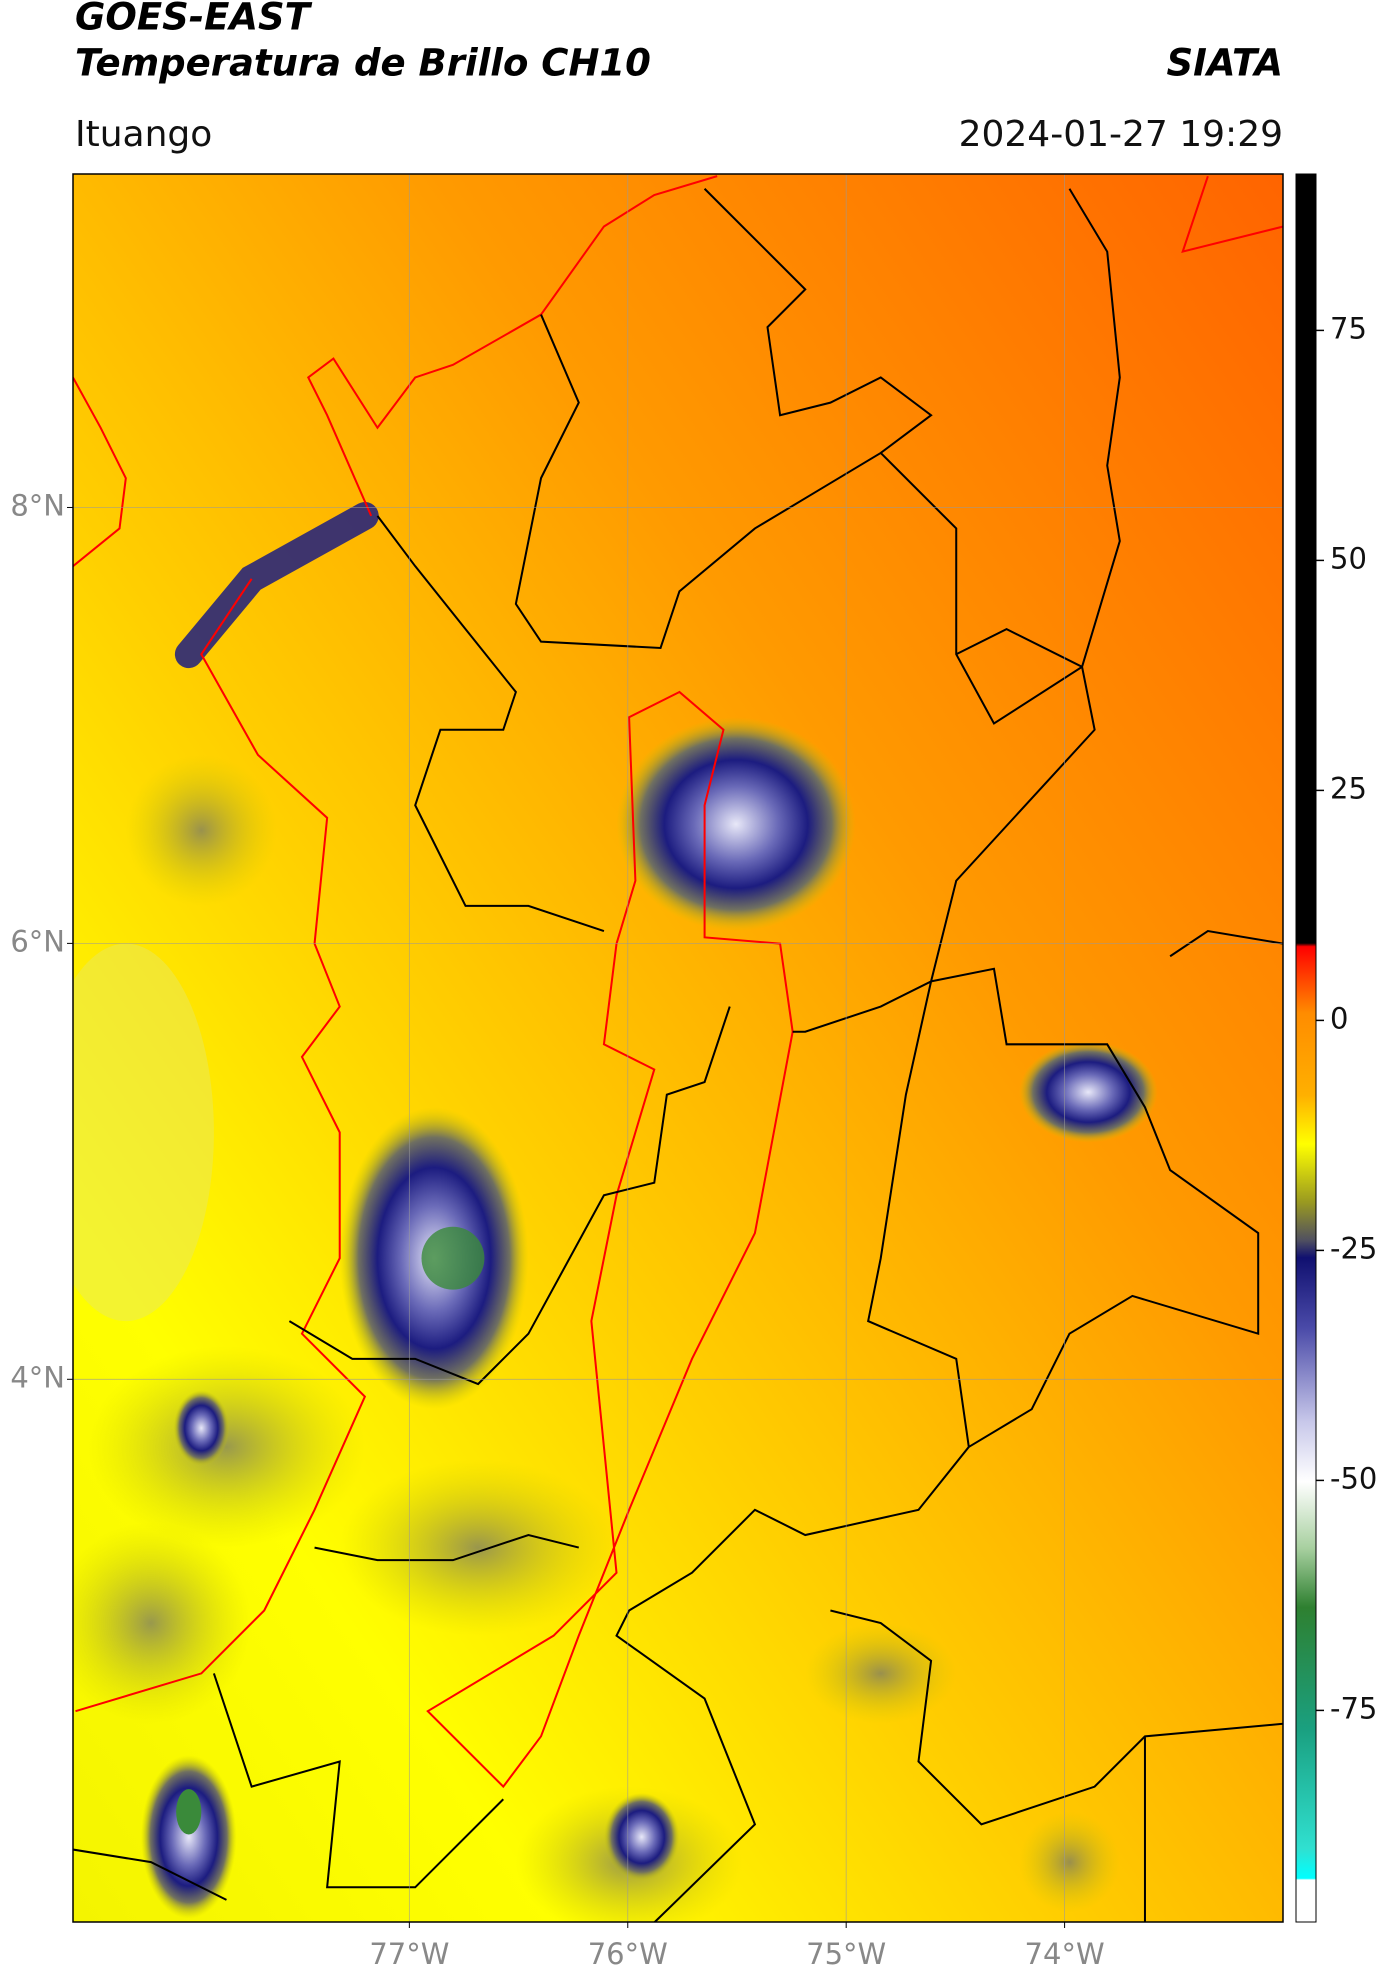  Describe the element at coordinates (143, 134) in the screenshot. I see `region-label: Ituango` at that location.